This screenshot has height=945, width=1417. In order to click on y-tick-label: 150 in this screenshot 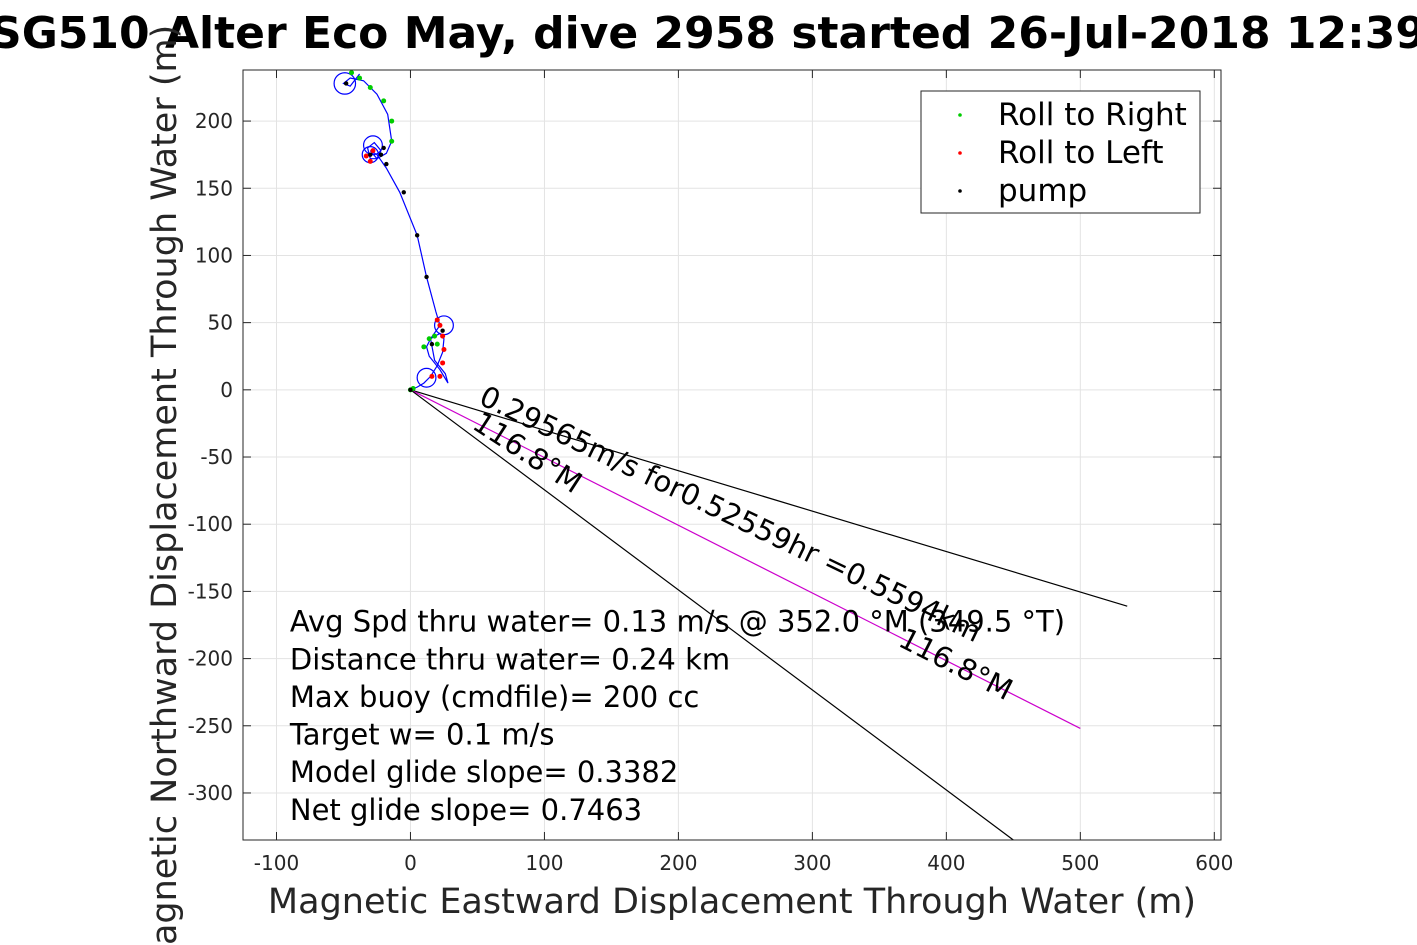, I will do `click(214, 188)`.